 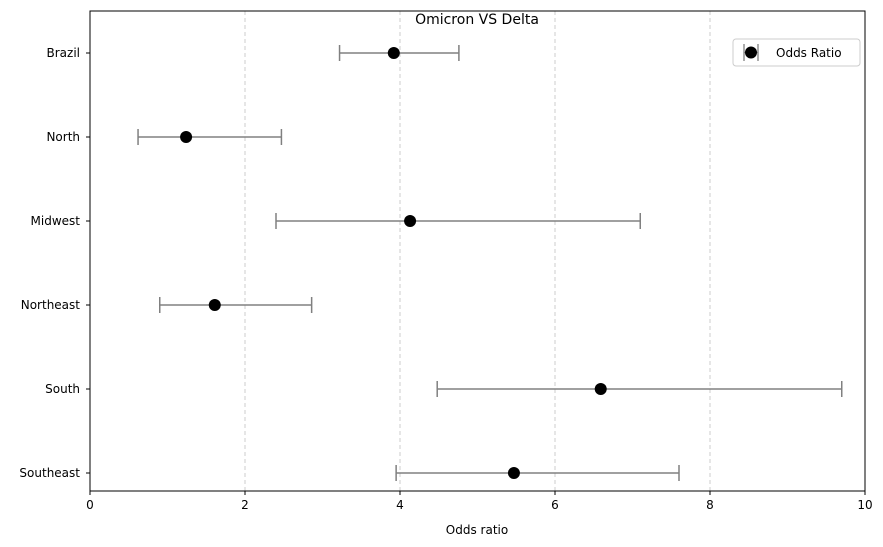 I want to click on point-southeast, so click(x=513, y=473).